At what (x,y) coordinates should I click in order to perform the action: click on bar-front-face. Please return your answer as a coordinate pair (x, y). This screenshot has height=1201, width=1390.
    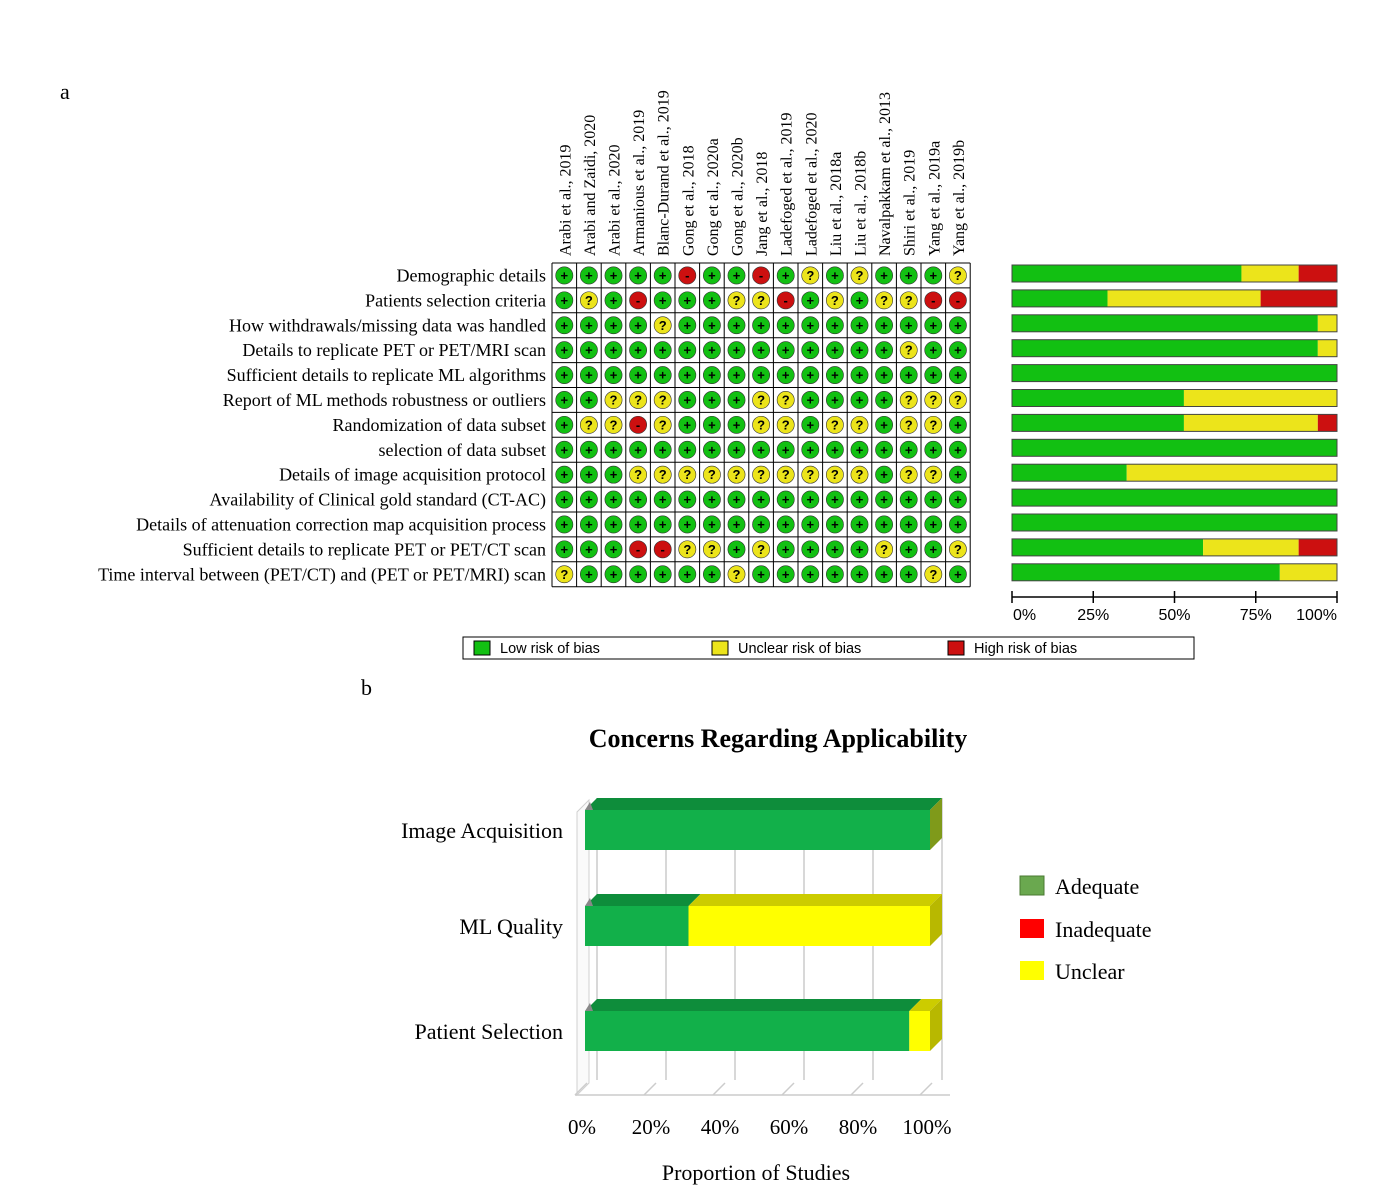
    Looking at the image, I should click on (747, 1031).